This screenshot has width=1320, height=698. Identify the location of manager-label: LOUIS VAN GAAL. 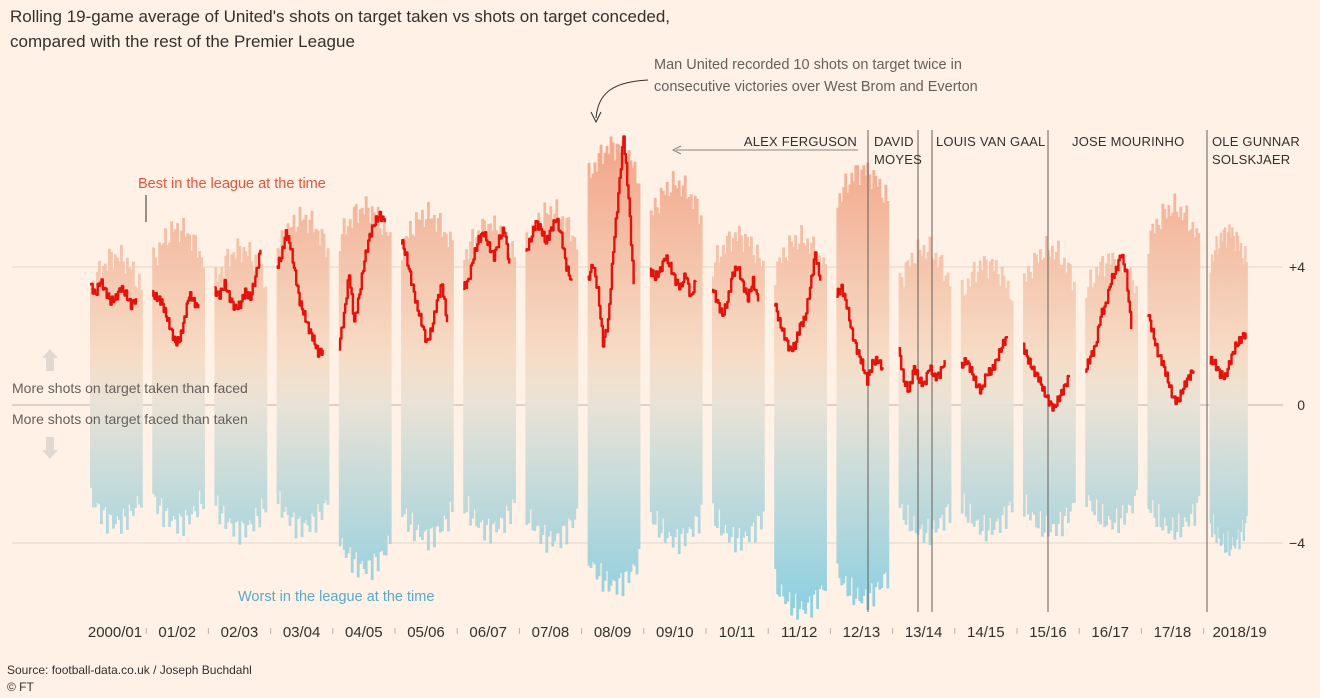
(991, 141).